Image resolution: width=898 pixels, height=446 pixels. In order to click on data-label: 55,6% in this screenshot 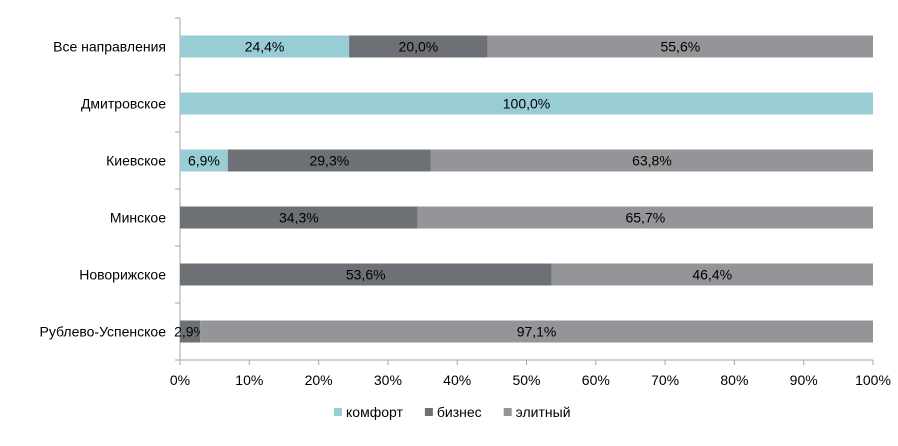, I will do `click(680, 47)`.